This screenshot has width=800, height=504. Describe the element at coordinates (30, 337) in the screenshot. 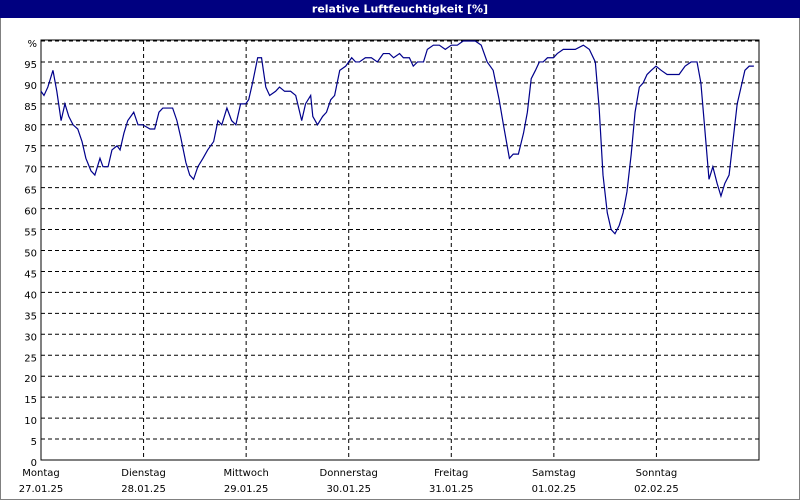

I see `y-tick-label: 30` at that location.